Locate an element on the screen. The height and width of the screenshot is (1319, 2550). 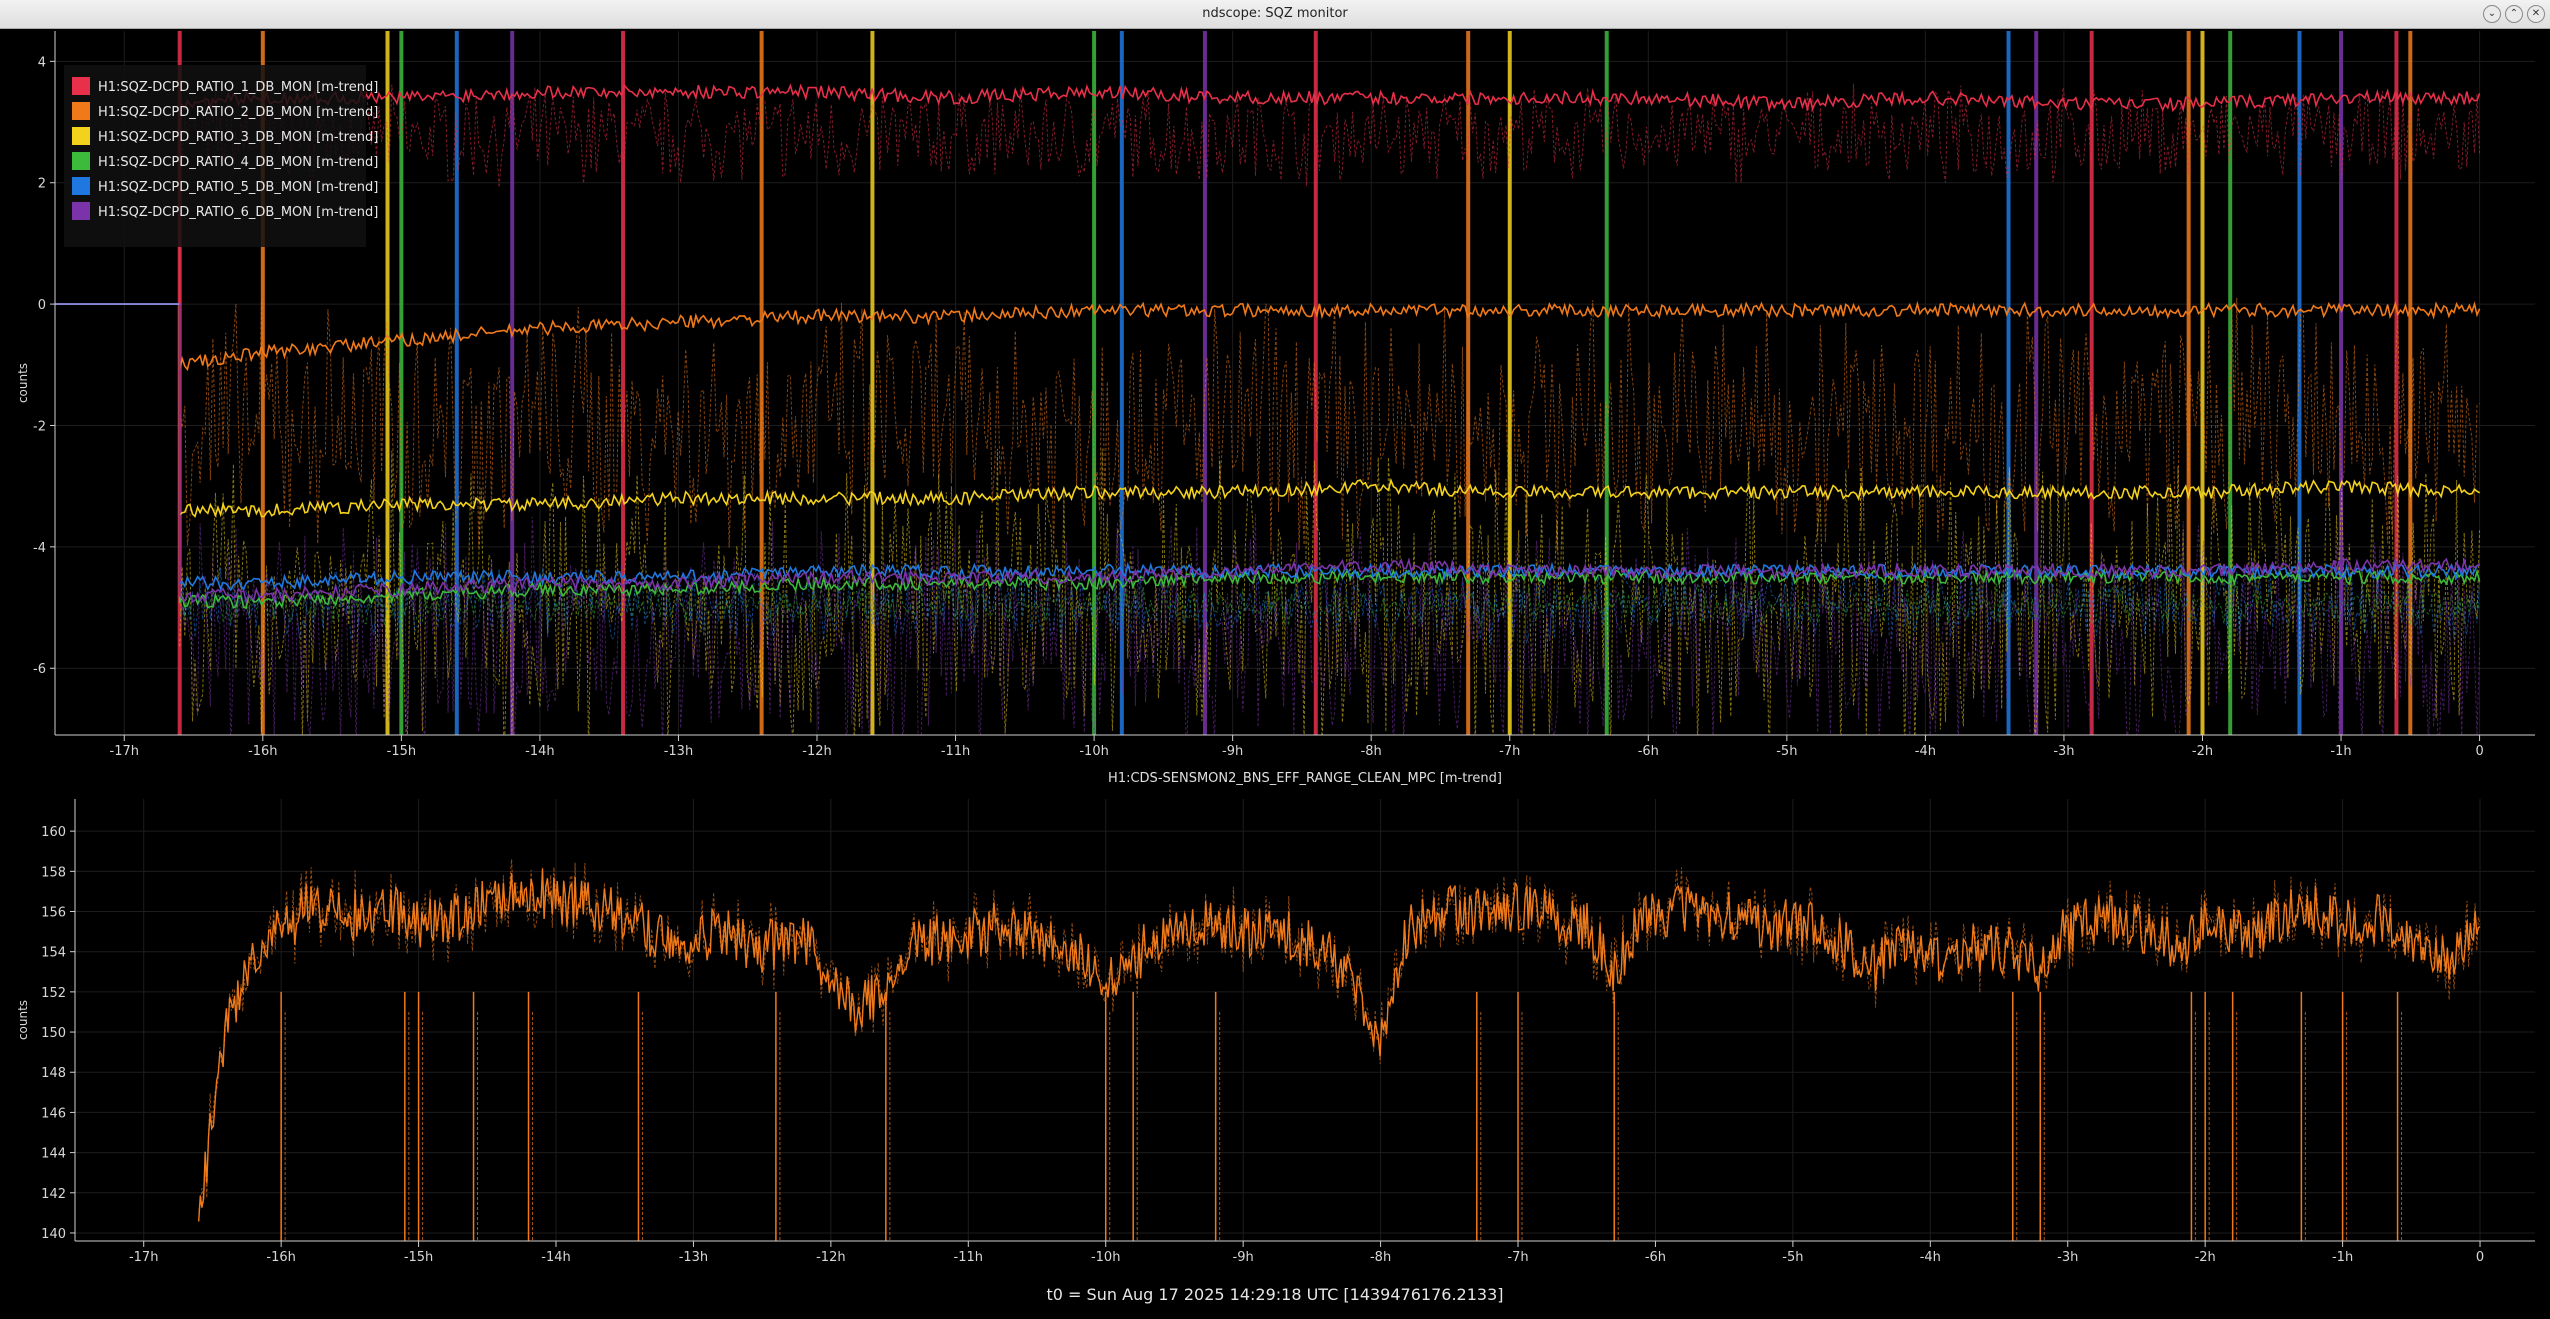
y-tick-label: 4 is located at coordinates (42, 62).